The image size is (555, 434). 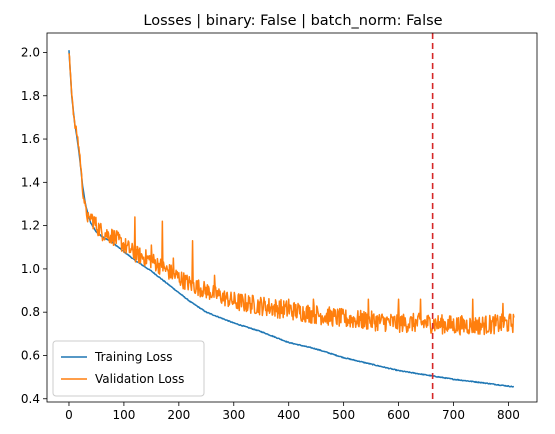 What do you see at coordinates (30, 182) in the screenshot?
I see `y-tick-label: 1.4` at bounding box center [30, 182].